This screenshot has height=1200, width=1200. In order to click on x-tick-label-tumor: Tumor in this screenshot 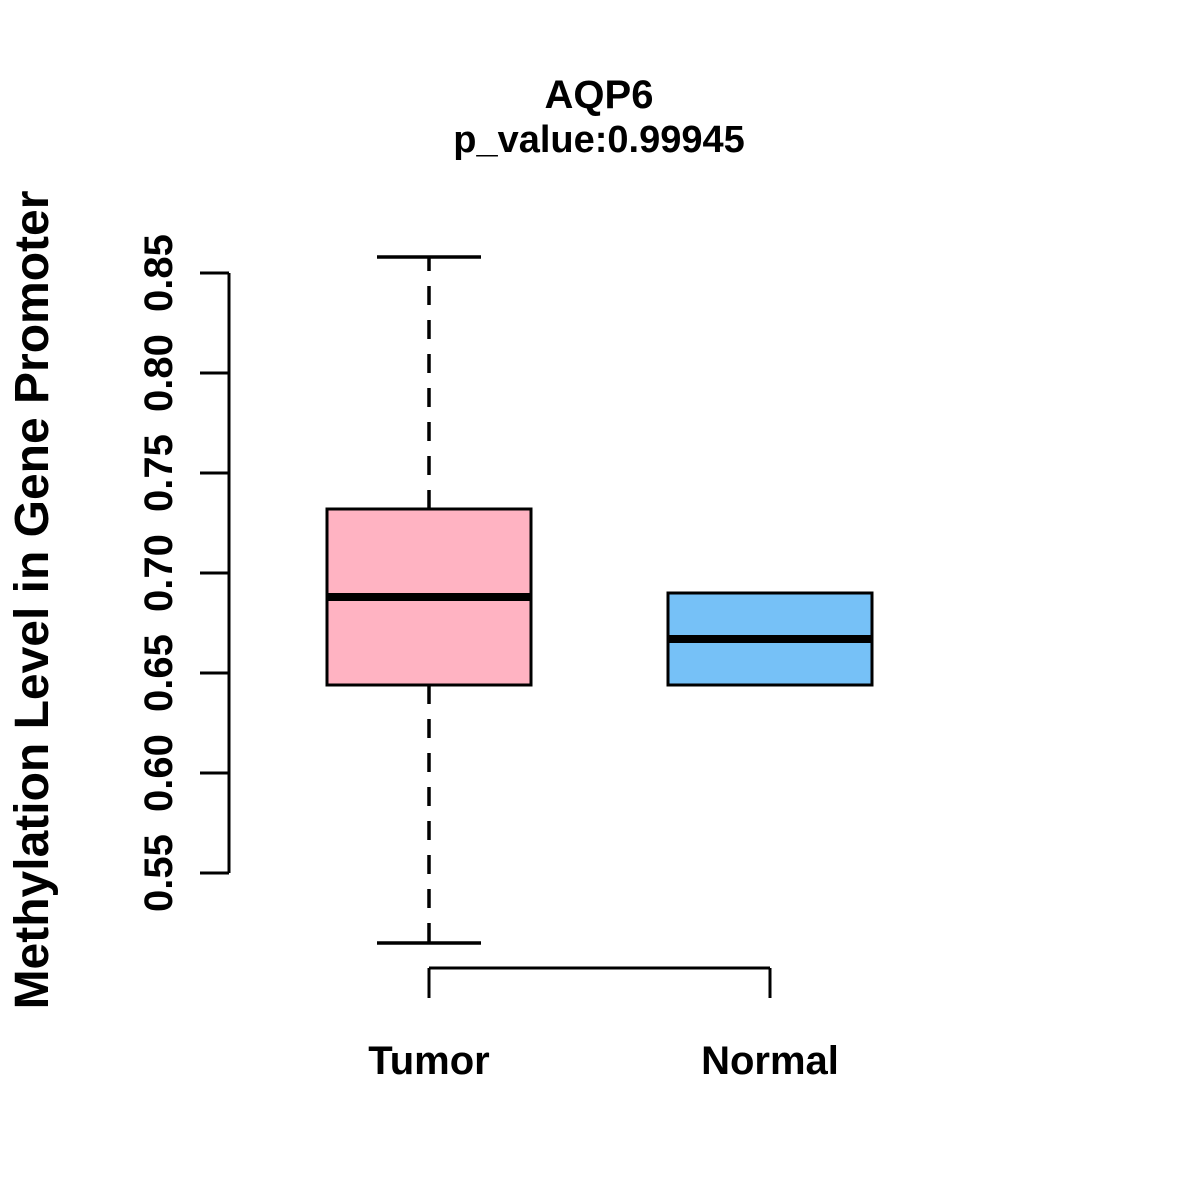, I will do `click(428, 1061)`.